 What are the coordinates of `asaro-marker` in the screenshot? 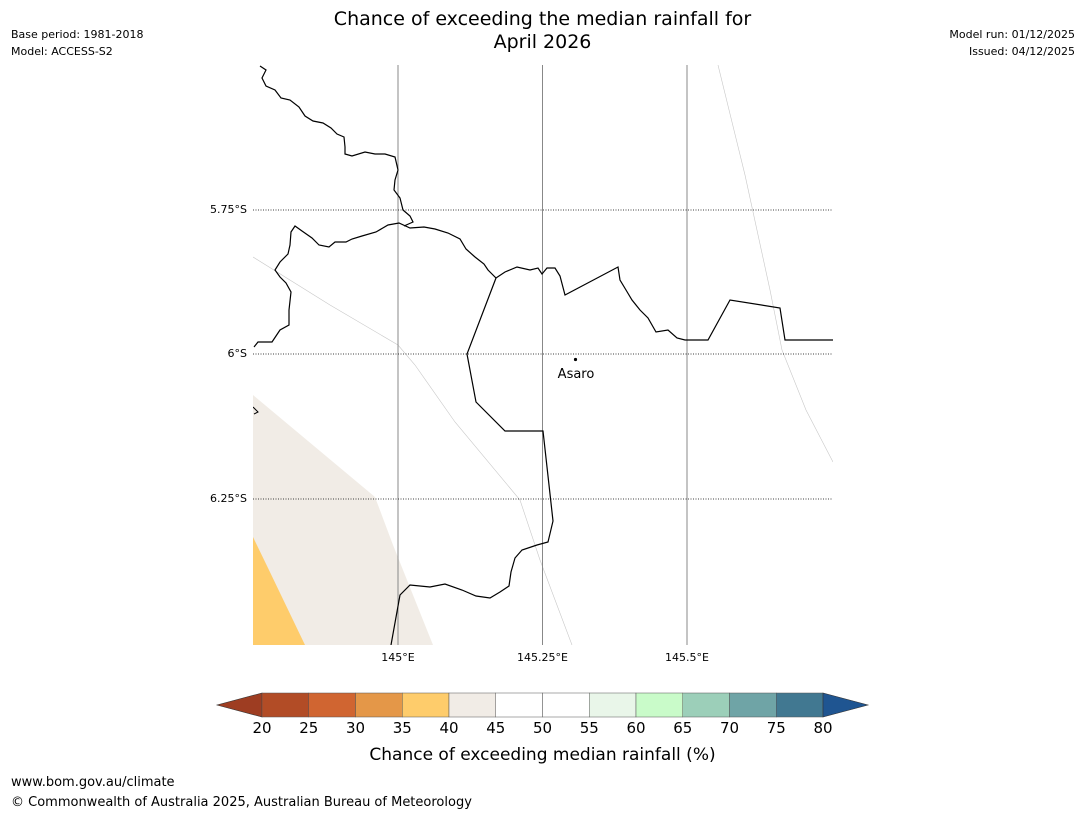 It's located at (575, 359).